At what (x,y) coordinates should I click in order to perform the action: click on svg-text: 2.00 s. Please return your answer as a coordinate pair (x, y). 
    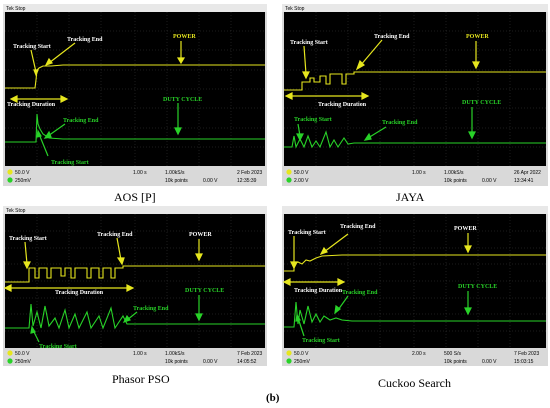
    Looking at the image, I should click on (419, 354).